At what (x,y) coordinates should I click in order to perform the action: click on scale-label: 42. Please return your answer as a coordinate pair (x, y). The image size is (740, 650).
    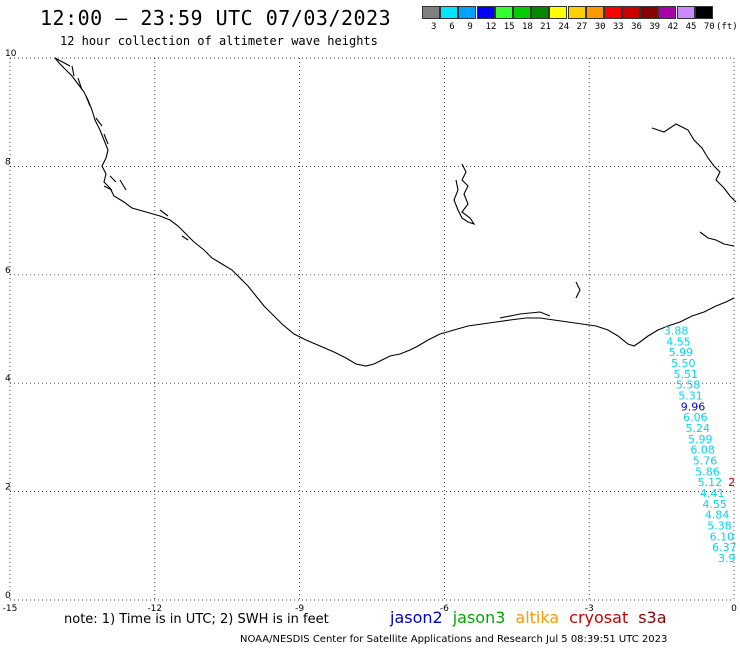
    Looking at the image, I should click on (673, 27).